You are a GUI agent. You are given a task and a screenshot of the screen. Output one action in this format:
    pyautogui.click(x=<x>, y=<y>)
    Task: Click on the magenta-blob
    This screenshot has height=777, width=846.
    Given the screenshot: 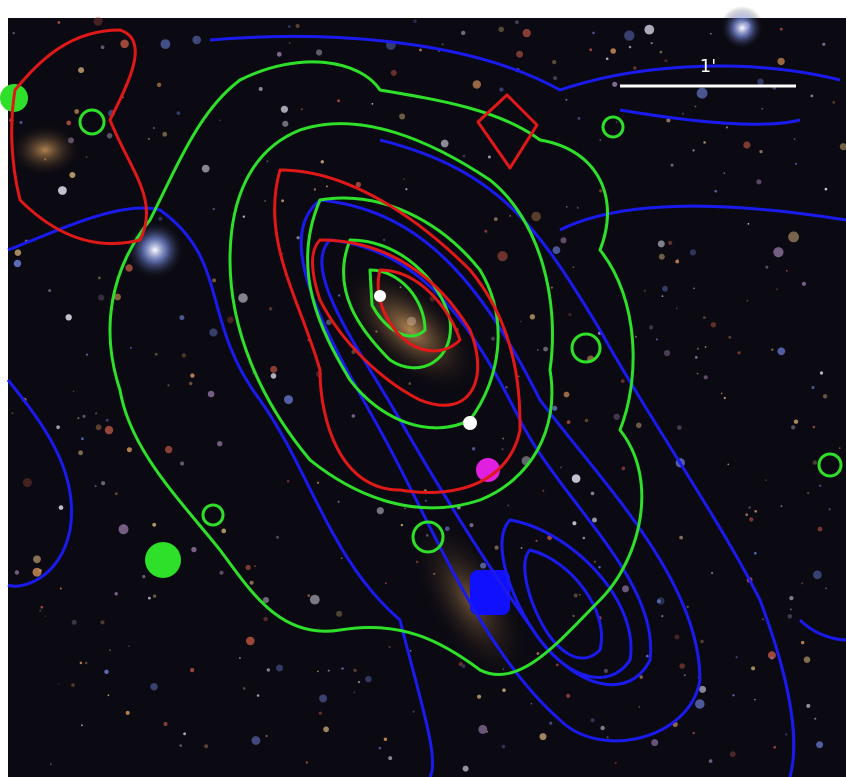 What is the action you would take?
    pyautogui.click(x=488, y=470)
    